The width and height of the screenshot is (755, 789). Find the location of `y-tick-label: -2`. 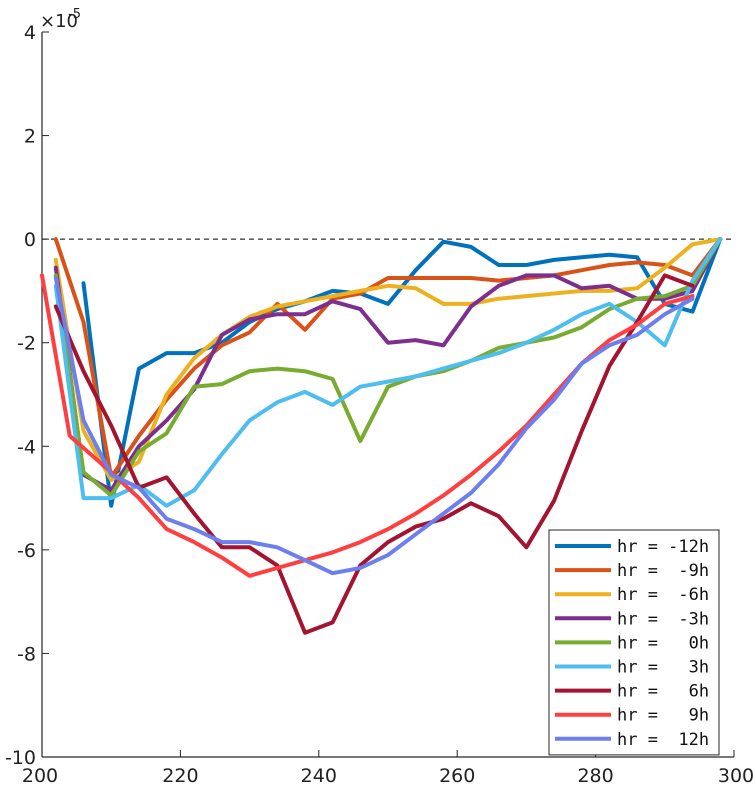

y-tick-label: -2 is located at coordinates (26, 344).